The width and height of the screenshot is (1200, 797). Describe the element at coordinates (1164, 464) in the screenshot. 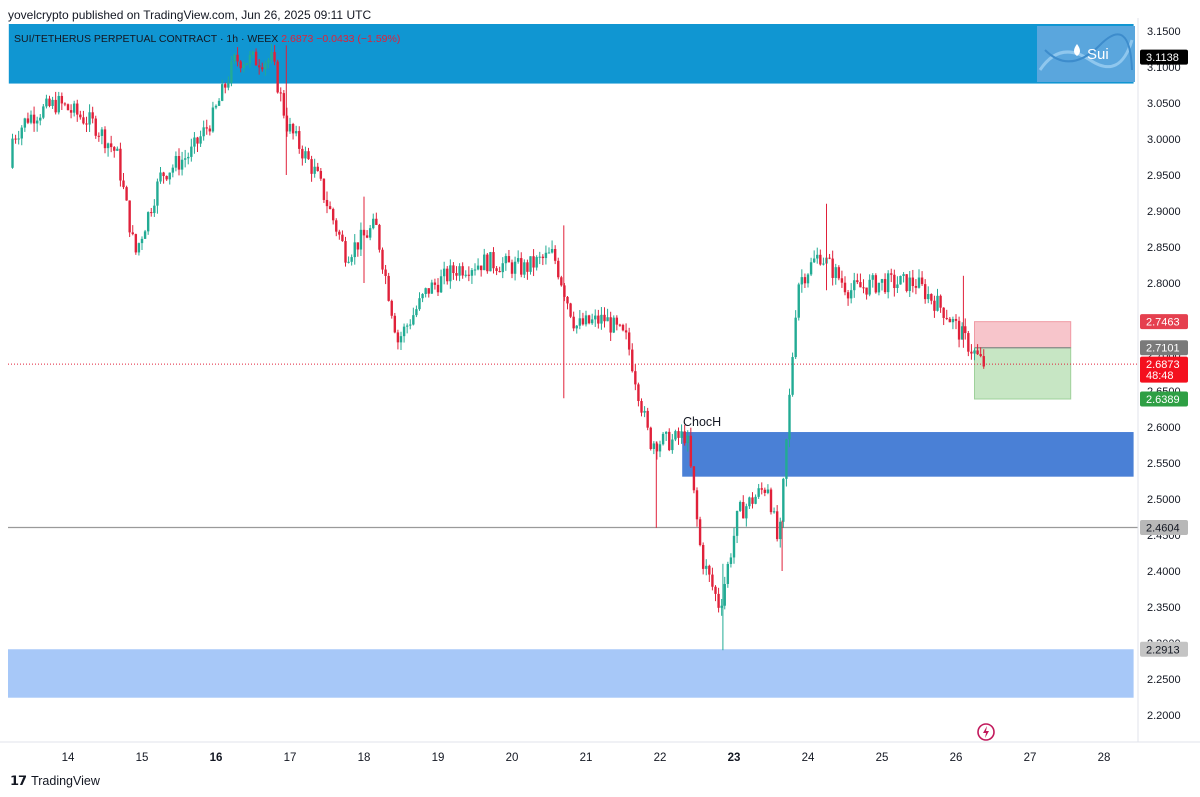

I see `price-axis-tick: 2.5500` at that location.